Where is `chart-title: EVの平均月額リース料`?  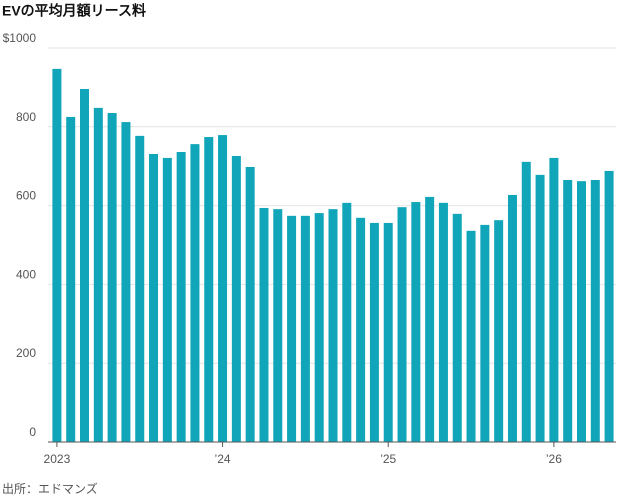 chart-title: EVの平均月額リース料 is located at coordinates (74, 11).